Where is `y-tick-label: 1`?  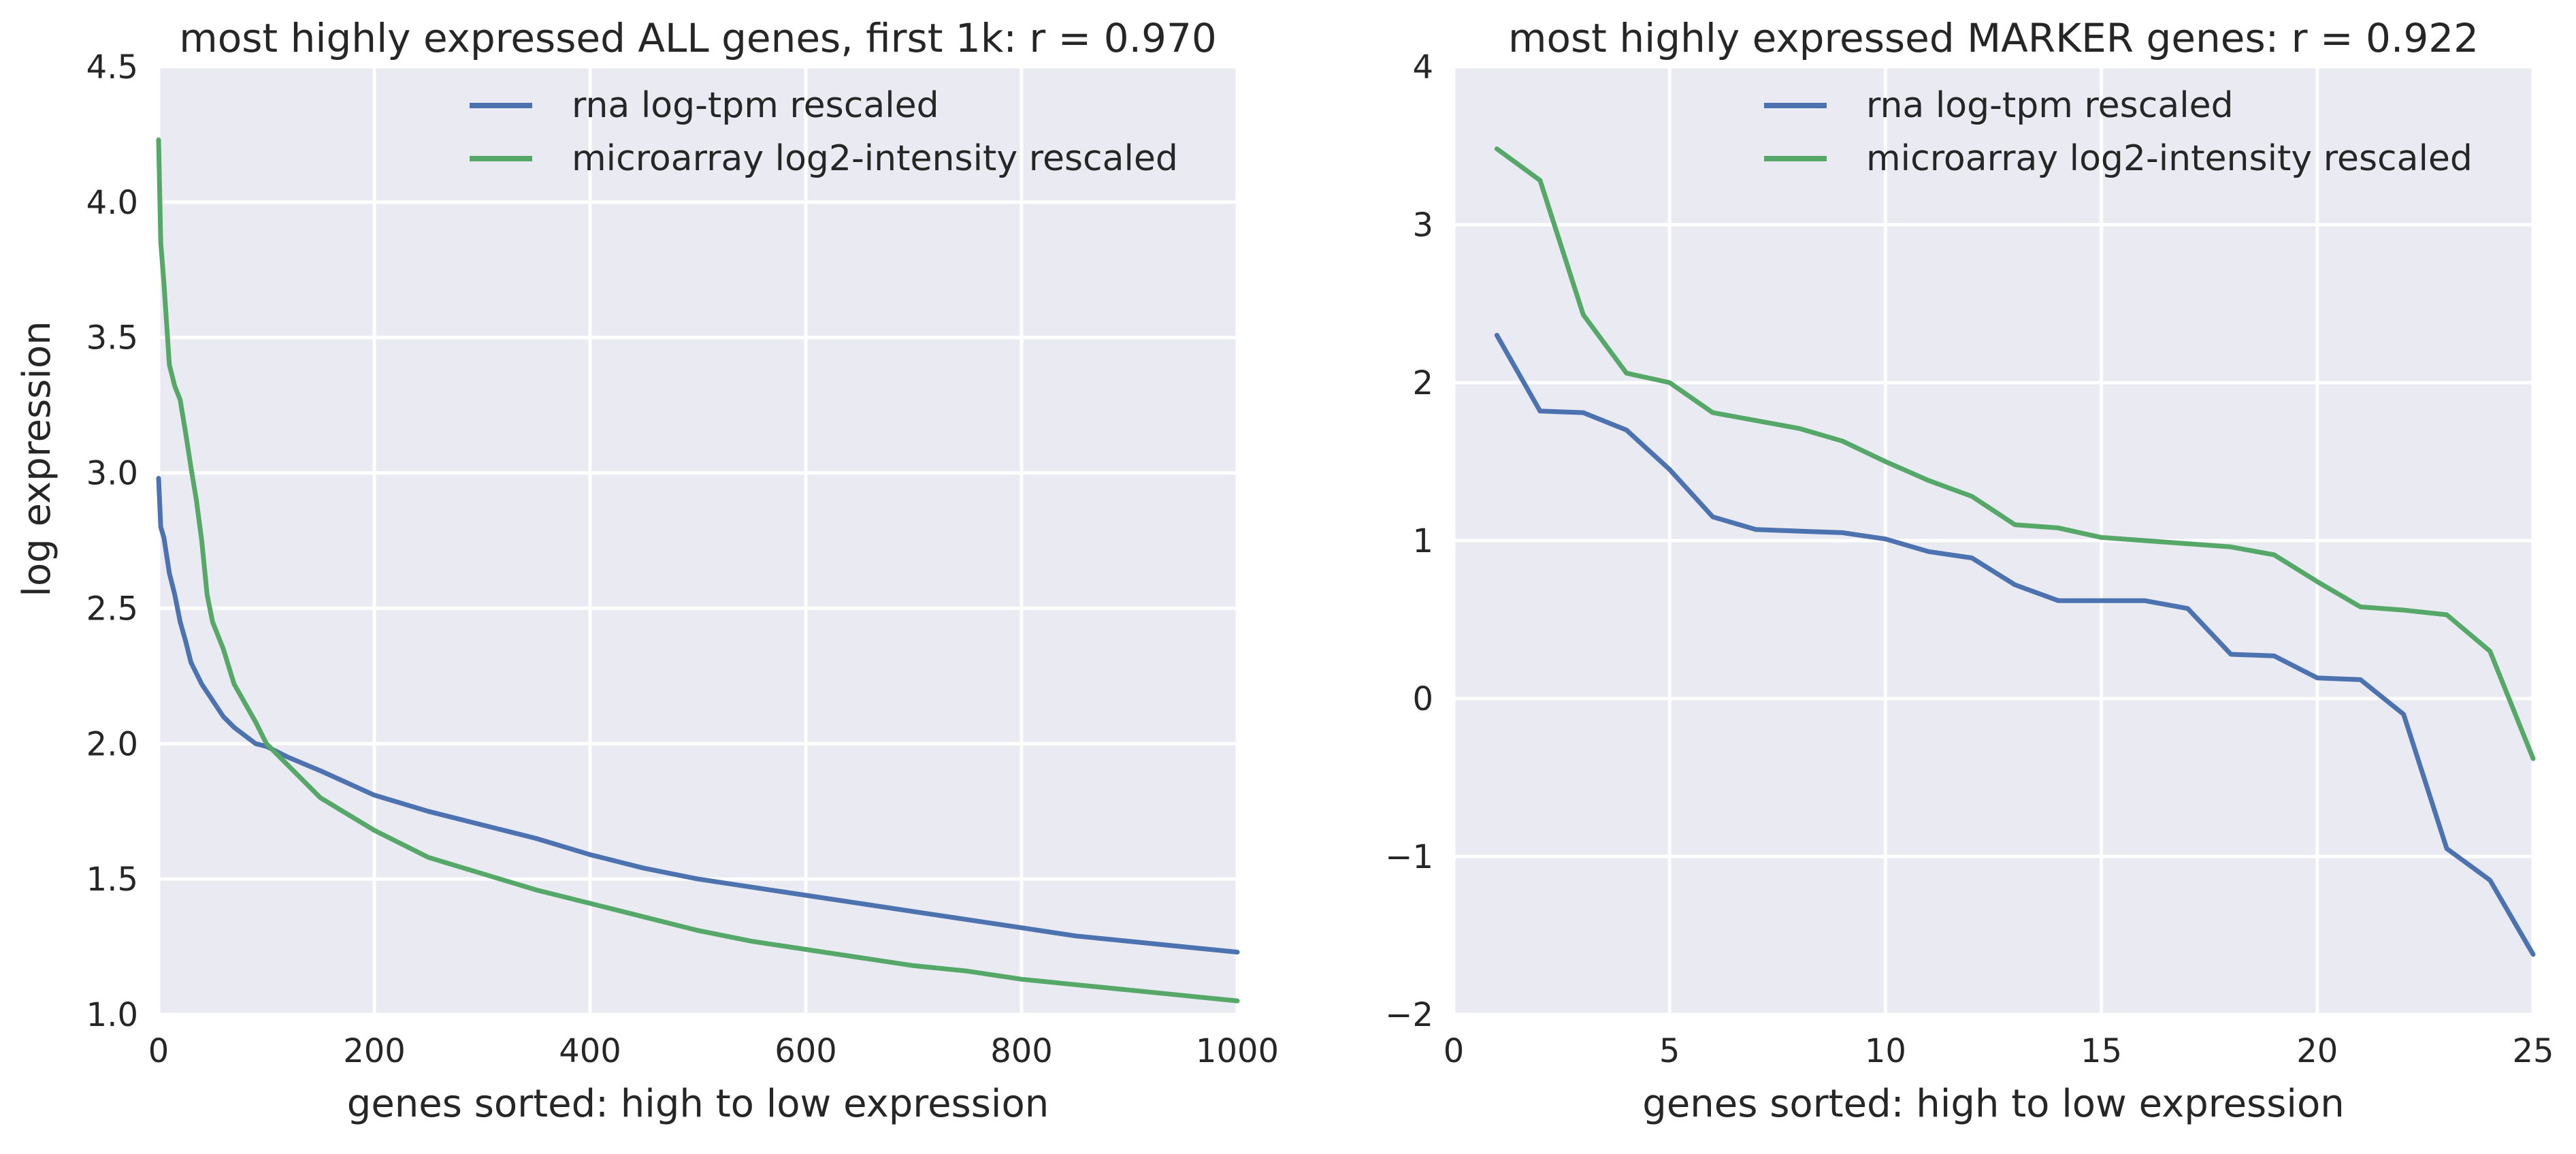
y-tick-label: 1 is located at coordinates (1422, 541).